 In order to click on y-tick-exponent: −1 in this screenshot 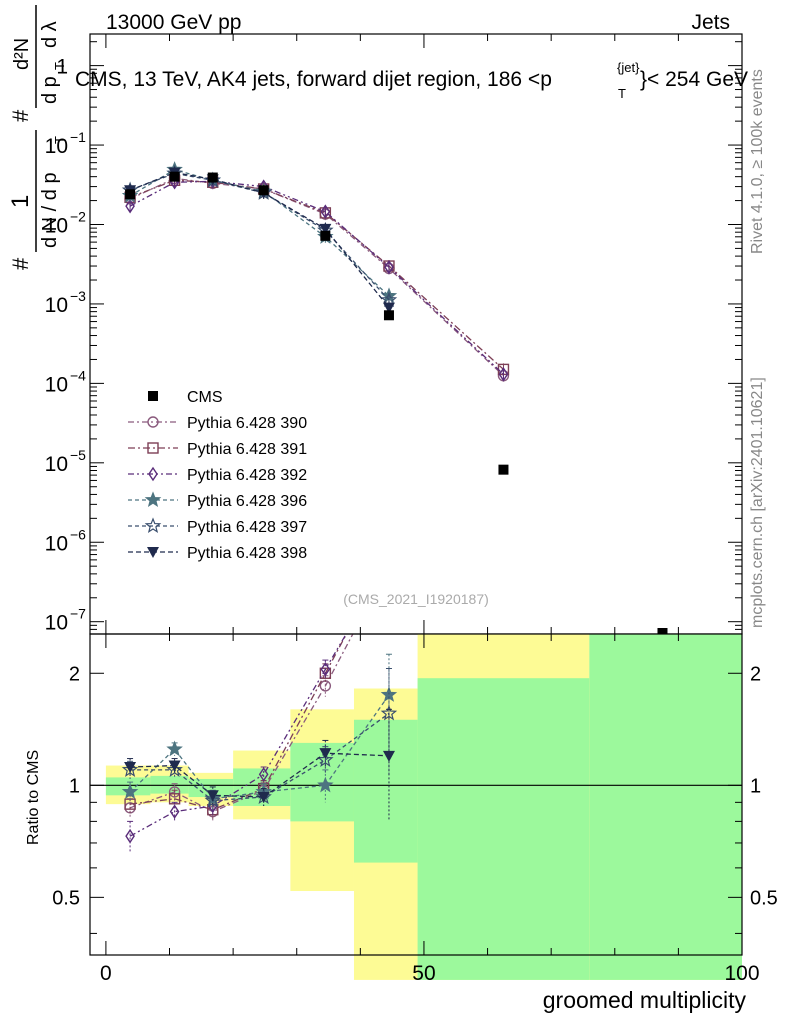, I will do `click(78, 137)`.